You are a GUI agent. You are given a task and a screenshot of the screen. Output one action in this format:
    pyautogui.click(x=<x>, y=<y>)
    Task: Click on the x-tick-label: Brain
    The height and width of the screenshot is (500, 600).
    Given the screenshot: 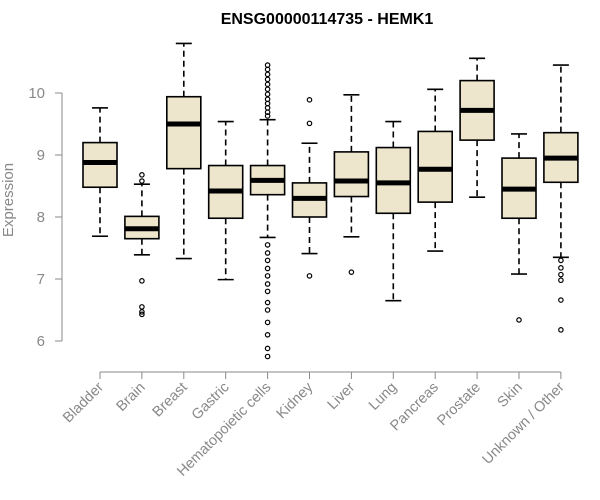 What is the action you would take?
    pyautogui.click(x=130, y=397)
    